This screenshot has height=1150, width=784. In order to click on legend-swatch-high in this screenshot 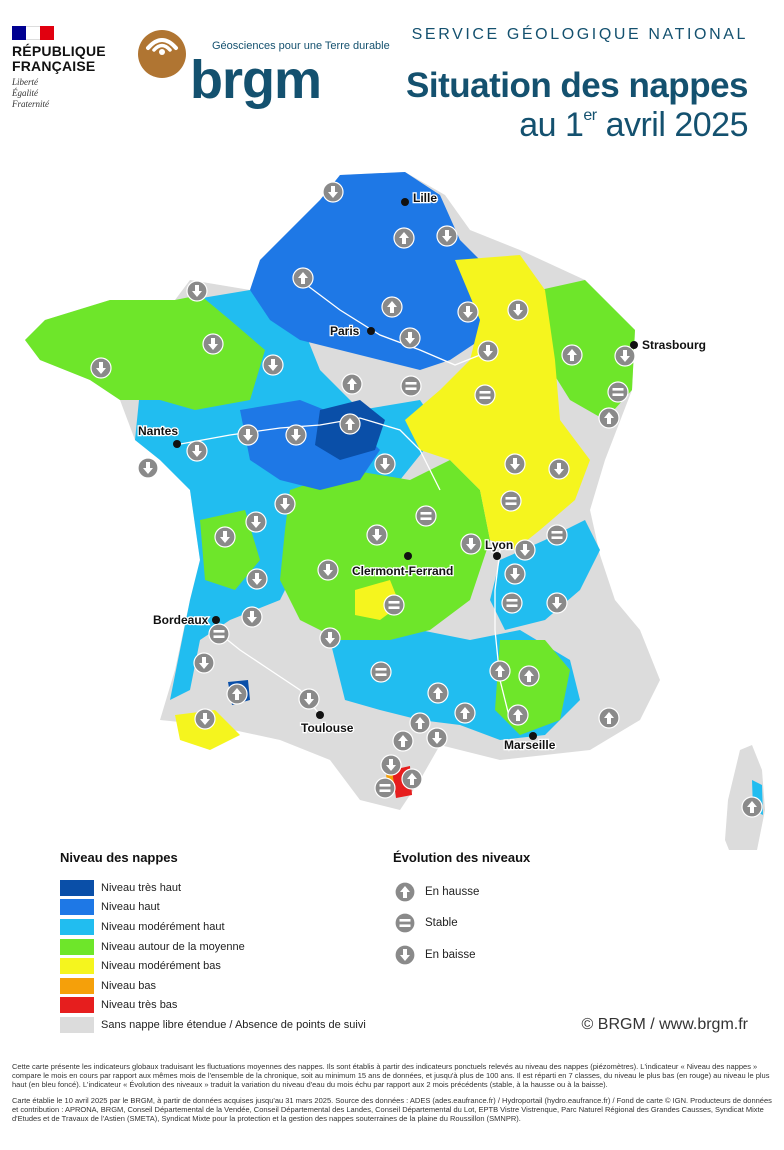, I will do `click(77, 907)`.